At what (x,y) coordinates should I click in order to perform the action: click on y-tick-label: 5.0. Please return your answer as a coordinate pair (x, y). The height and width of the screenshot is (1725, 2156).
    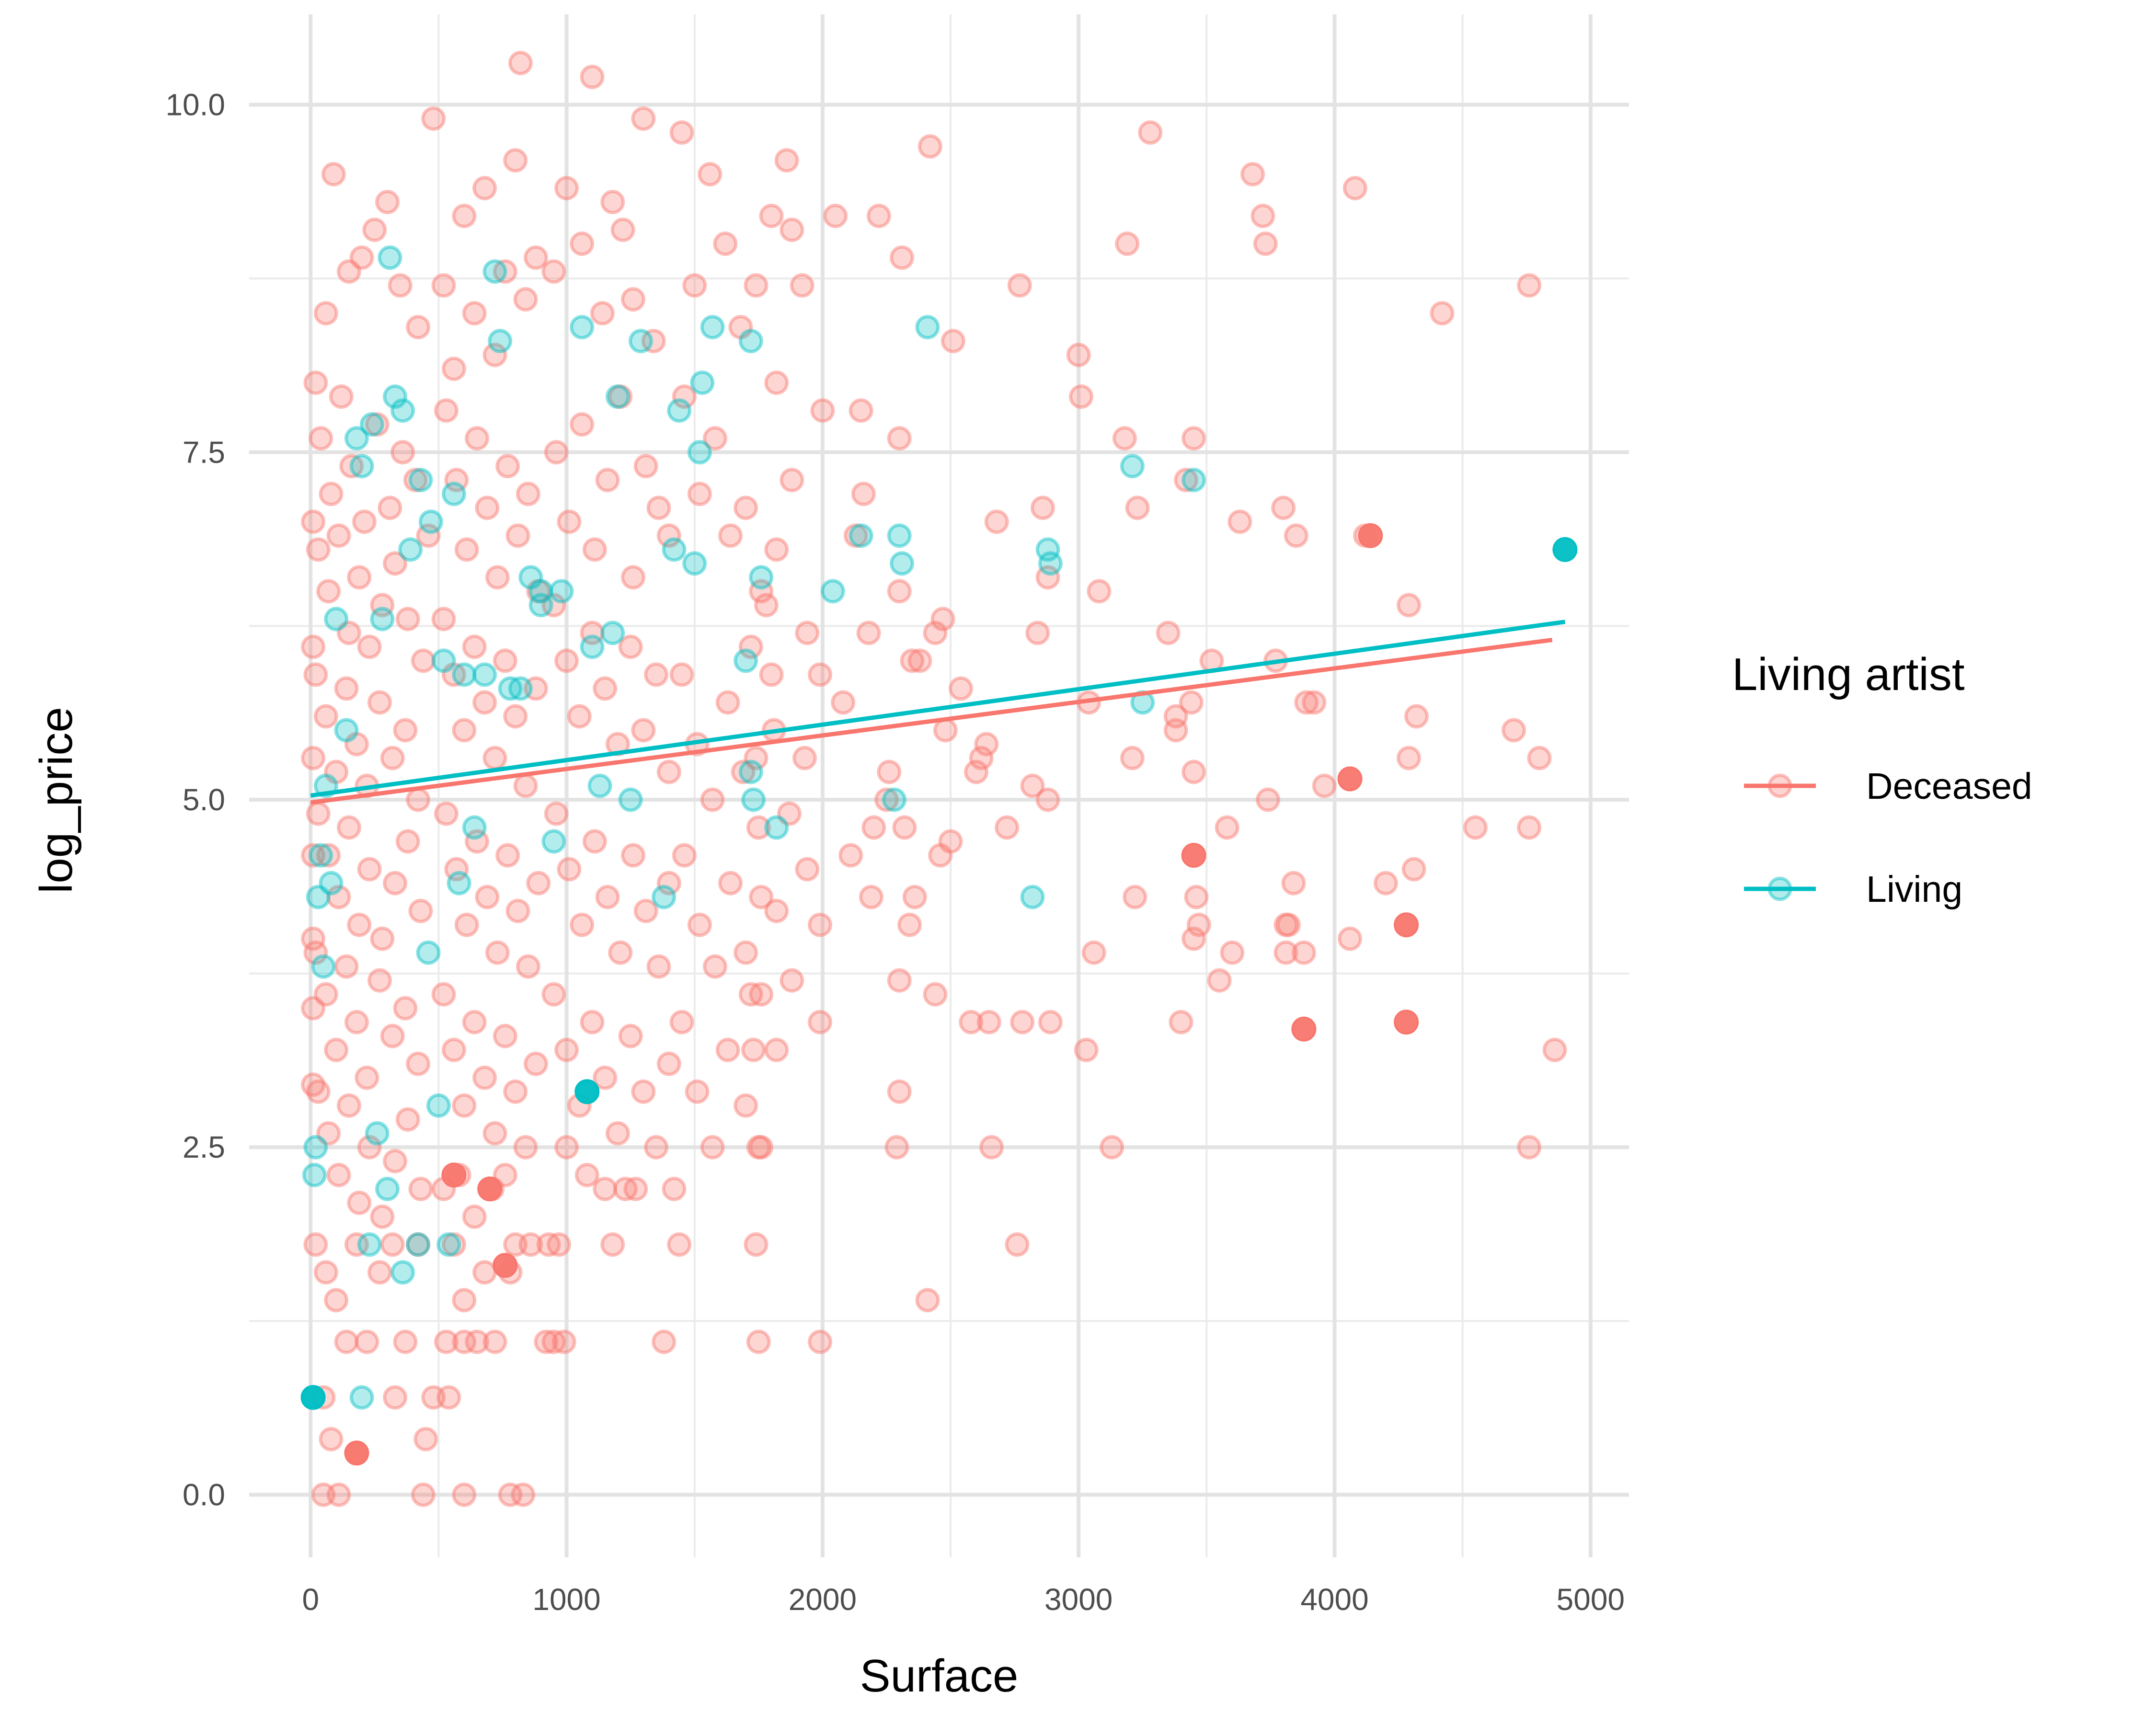
    Looking at the image, I should click on (204, 799).